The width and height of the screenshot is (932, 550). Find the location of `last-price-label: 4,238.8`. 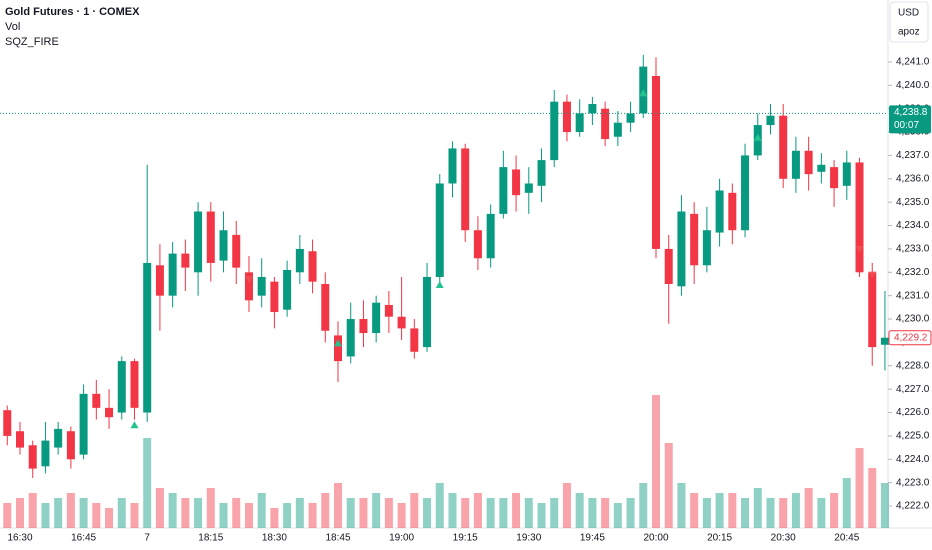

last-price-label: 4,238.8 is located at coordinates (911, 112).